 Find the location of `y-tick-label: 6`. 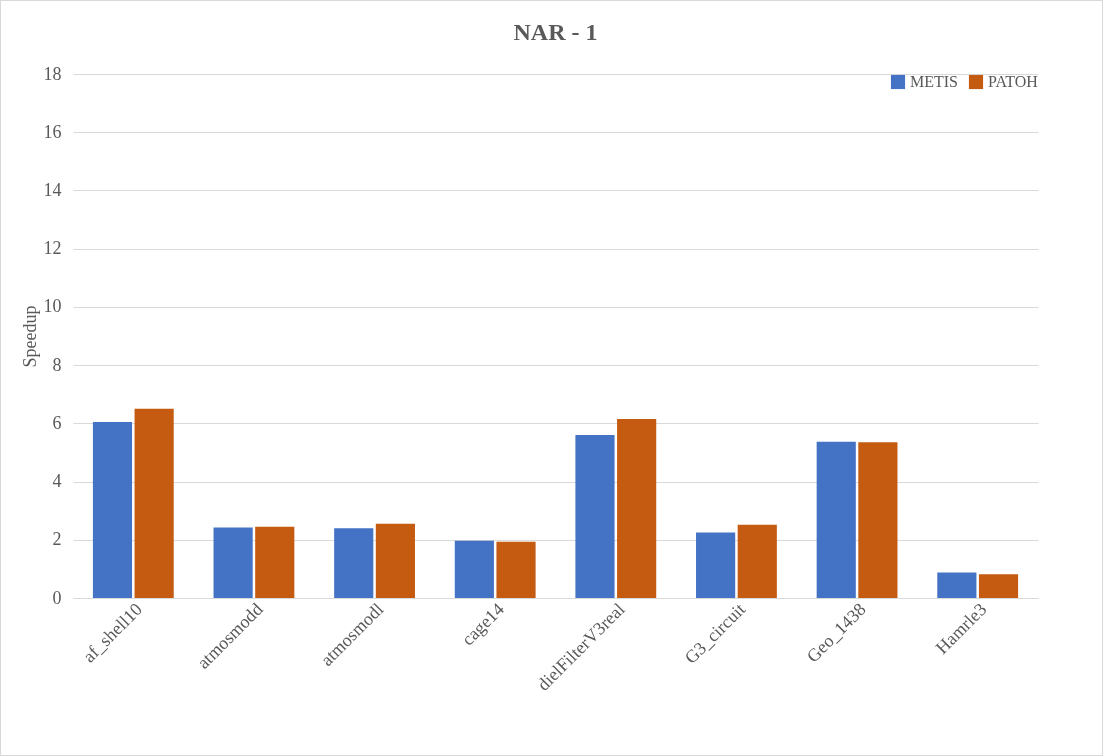

y-tick-label: 6 is located at coordinates (57, 422).